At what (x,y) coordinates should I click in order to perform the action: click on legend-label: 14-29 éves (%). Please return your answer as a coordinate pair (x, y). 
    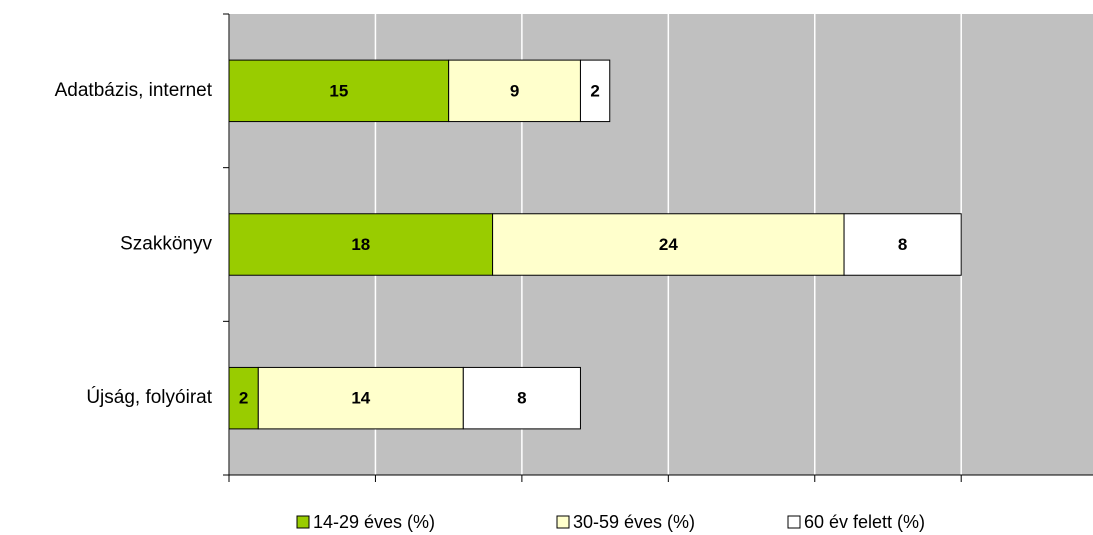
    Looking at the image, I should click on (374, 522).